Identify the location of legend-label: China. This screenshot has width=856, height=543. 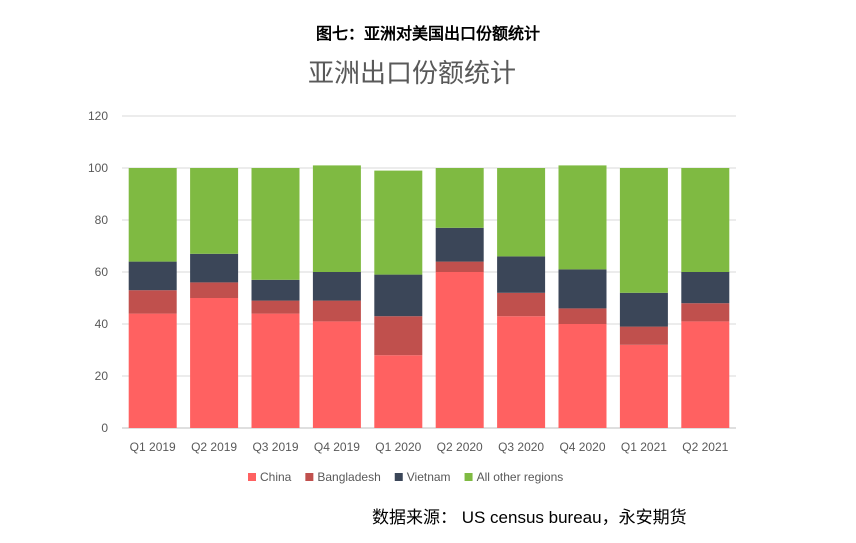
(276, 477).